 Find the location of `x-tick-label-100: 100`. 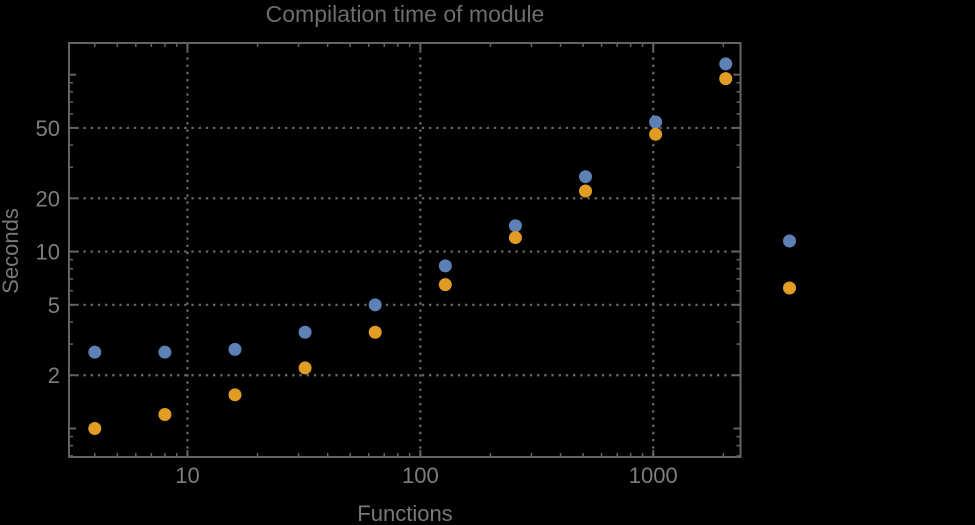

x-tick-label-100: 100 is located at coordinates (420, 475).